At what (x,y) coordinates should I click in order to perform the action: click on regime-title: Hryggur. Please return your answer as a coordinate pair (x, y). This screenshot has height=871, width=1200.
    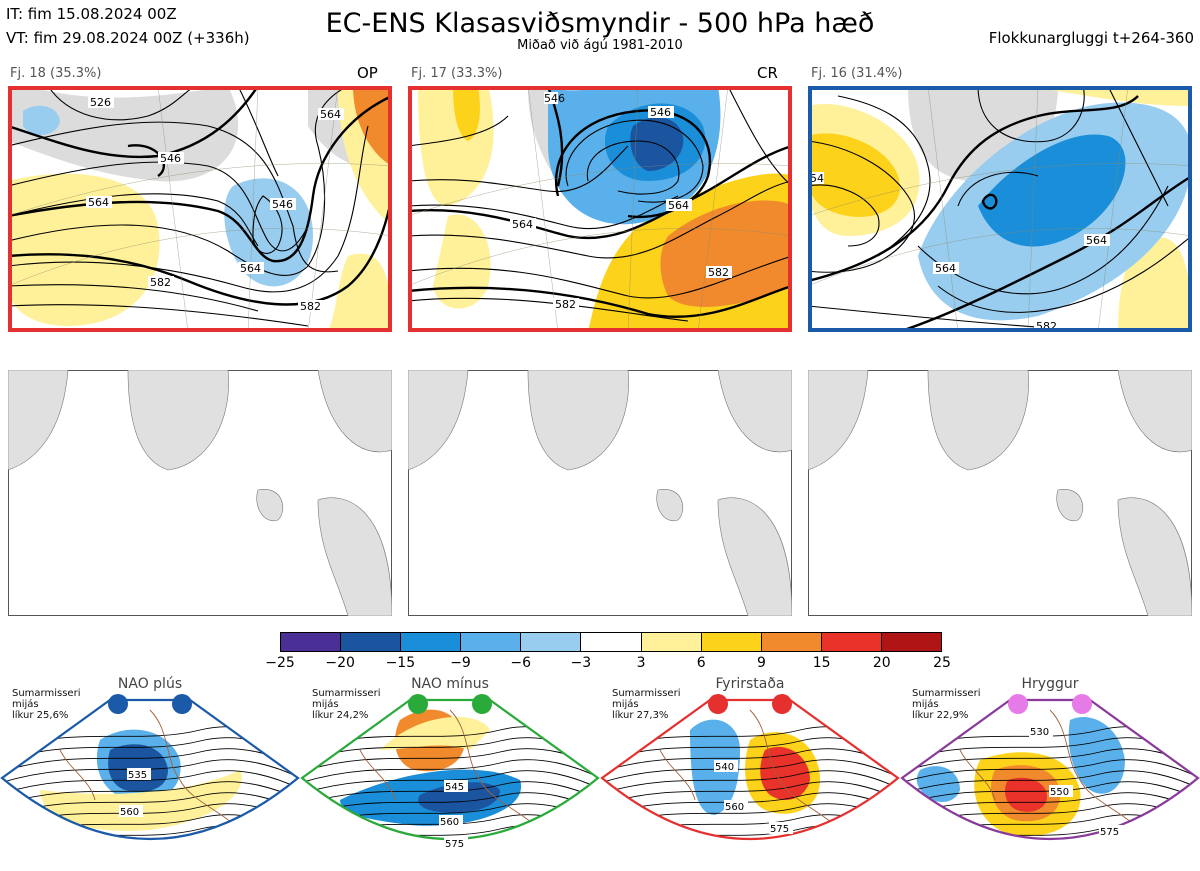
    Looking at the image, I should click on (1050, 684).